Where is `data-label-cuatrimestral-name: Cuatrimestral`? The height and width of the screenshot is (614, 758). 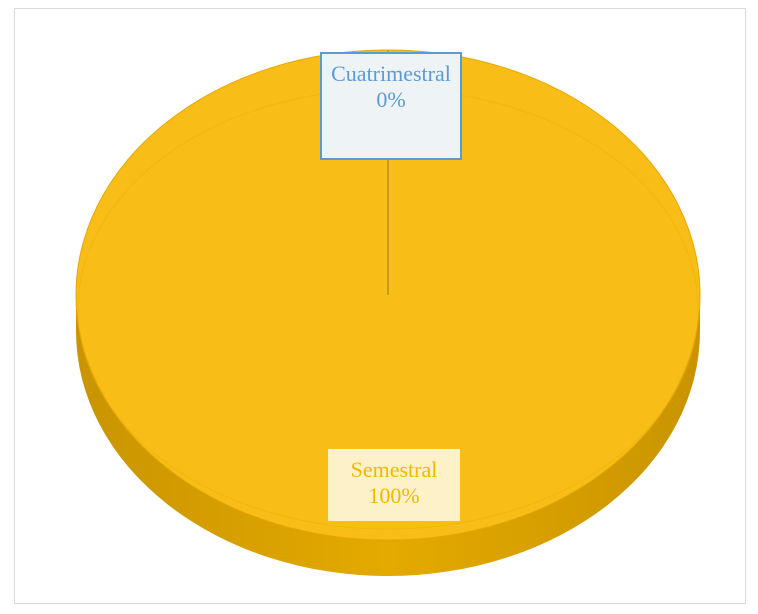 data-label-cuatrimestral-name: Cuatrimestral is located at coordinates (391, 73).